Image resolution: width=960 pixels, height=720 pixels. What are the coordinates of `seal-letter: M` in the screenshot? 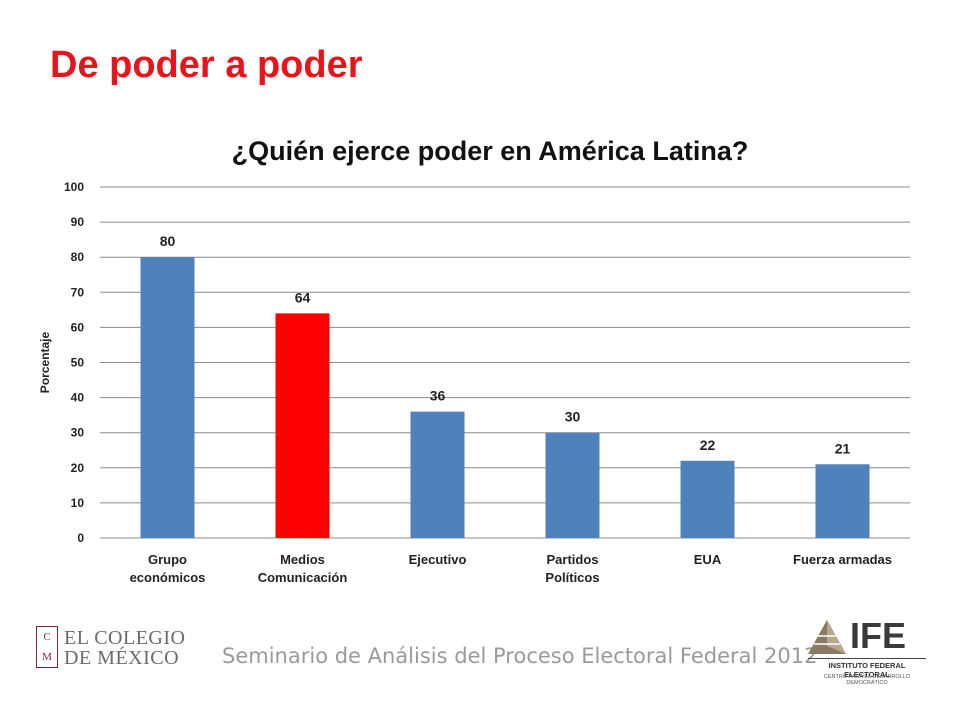 It's located at (47, 656).